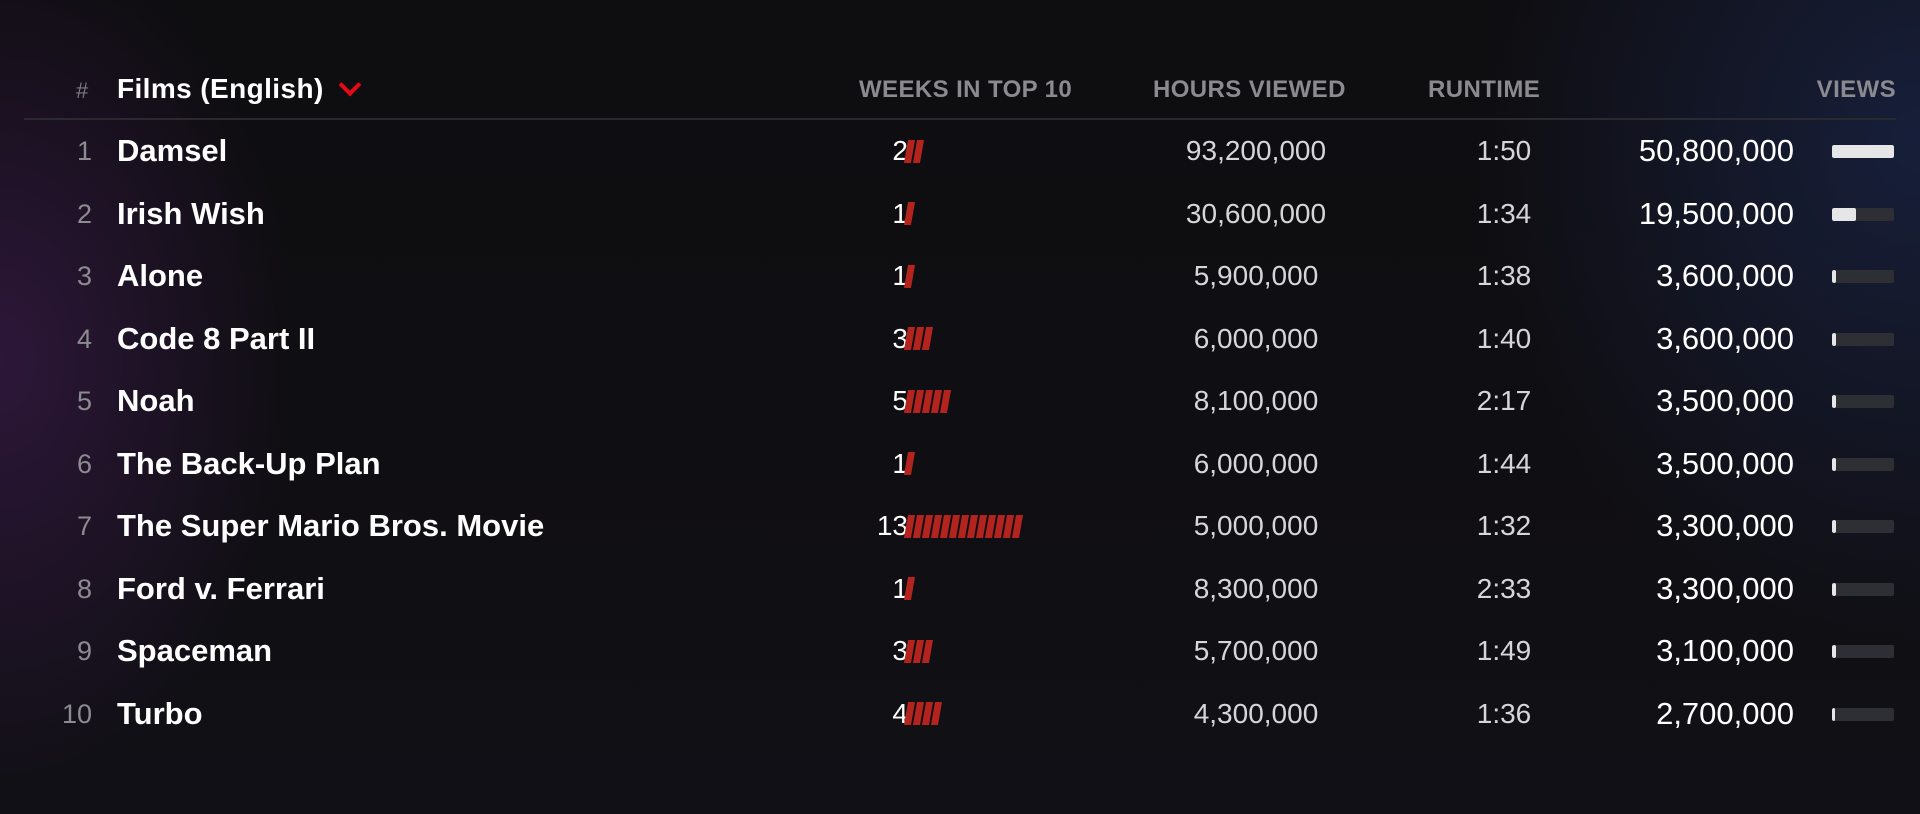 This screenshot has height=814, width=1920. What do you see at coordinates (82, 90) in the screenshot?
I see `rank-column-header: #` at bounding box center [82, 90].